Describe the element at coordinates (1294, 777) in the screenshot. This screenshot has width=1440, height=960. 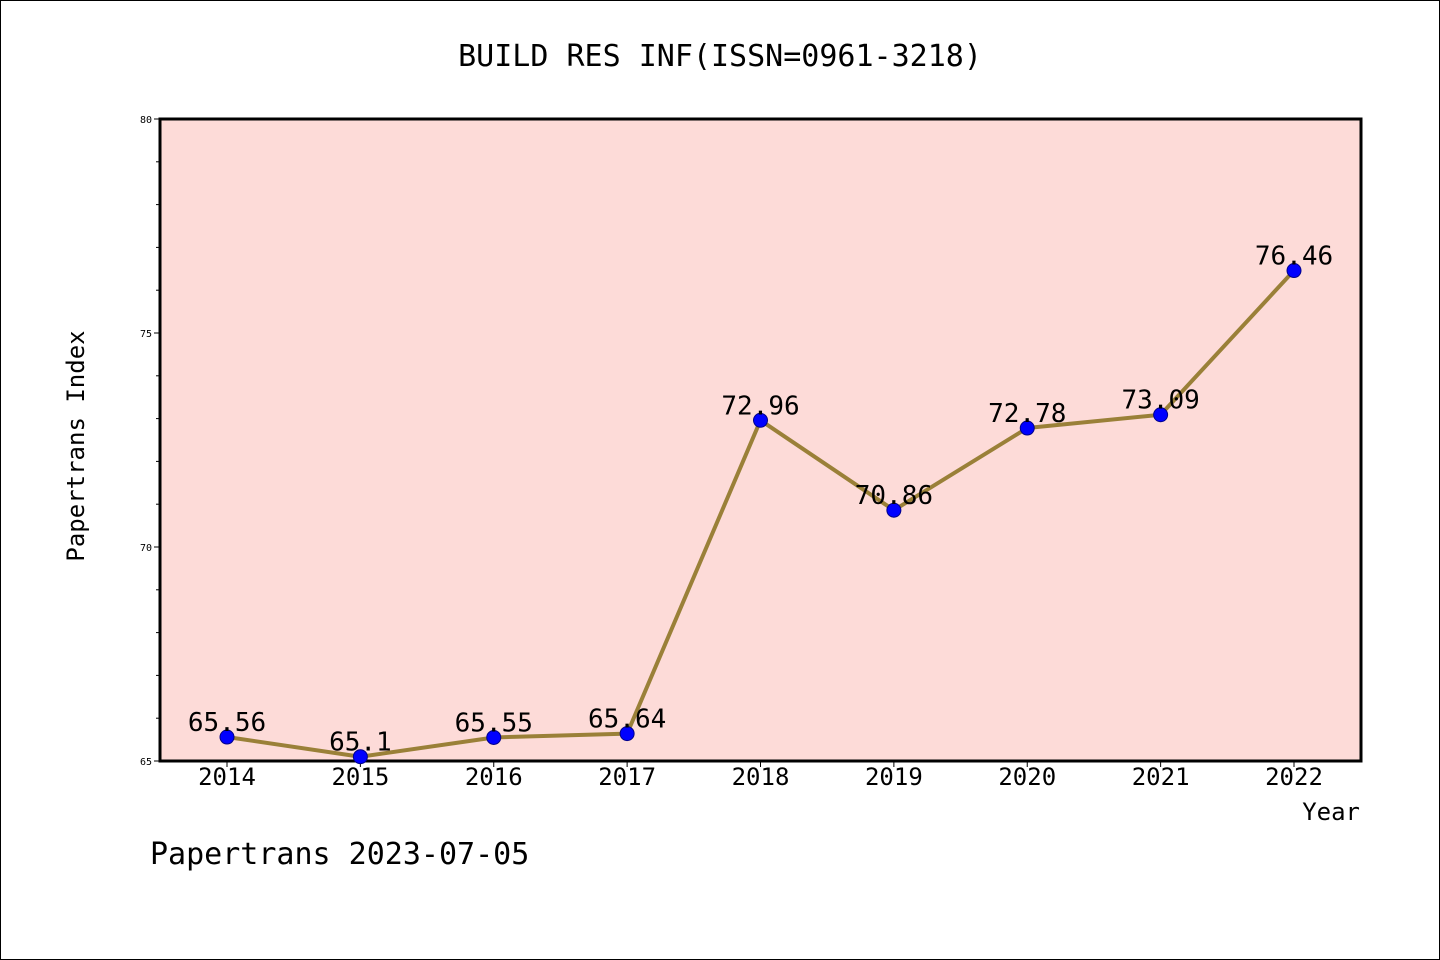
I see `x-tick-label: 2022` at that location.